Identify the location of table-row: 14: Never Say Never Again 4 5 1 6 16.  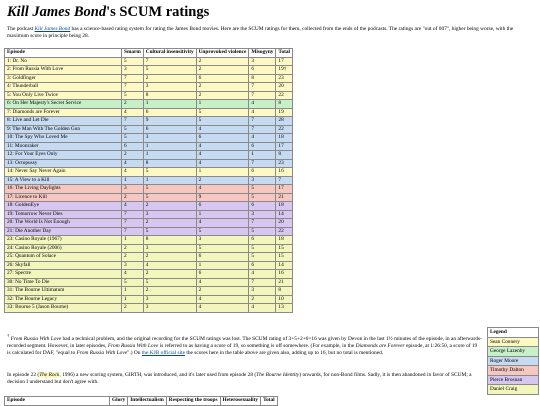
(149, 172).